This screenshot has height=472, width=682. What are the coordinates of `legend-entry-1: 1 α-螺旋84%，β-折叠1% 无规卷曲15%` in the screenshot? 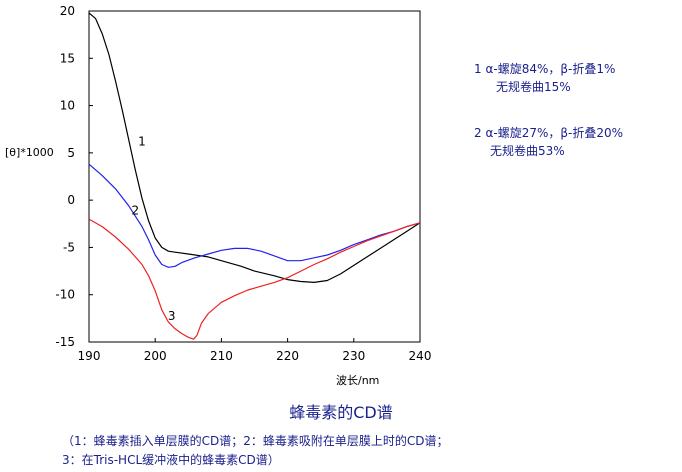 It's located at (544, 78).